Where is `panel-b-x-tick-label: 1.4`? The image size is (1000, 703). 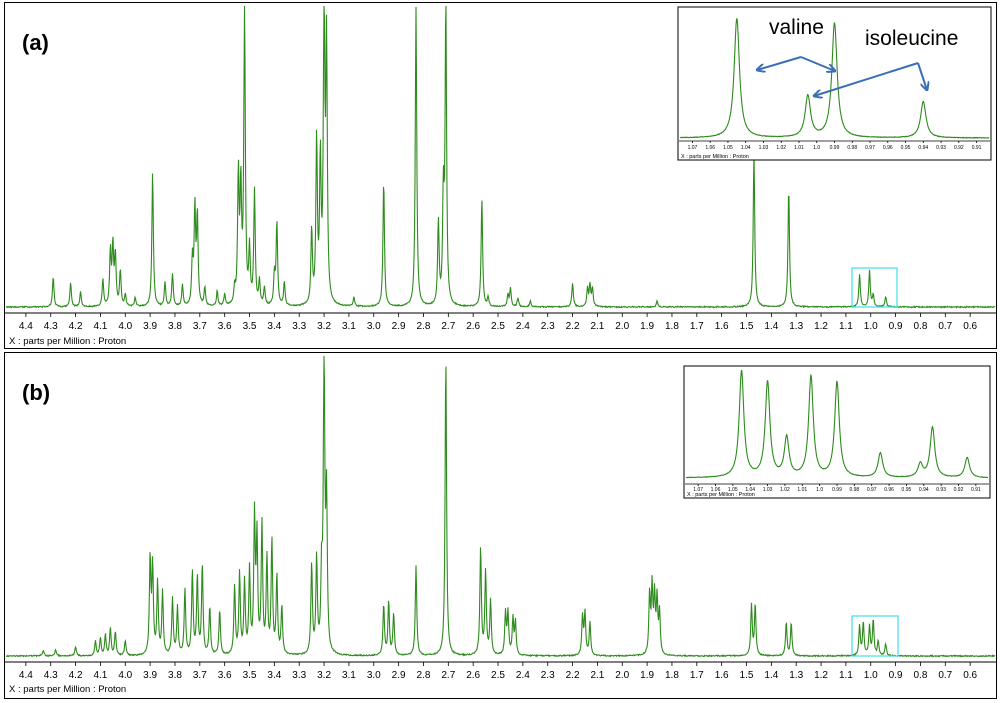 panel-b-x-tick-label: 1.4 is located at coordinates (771, 675).